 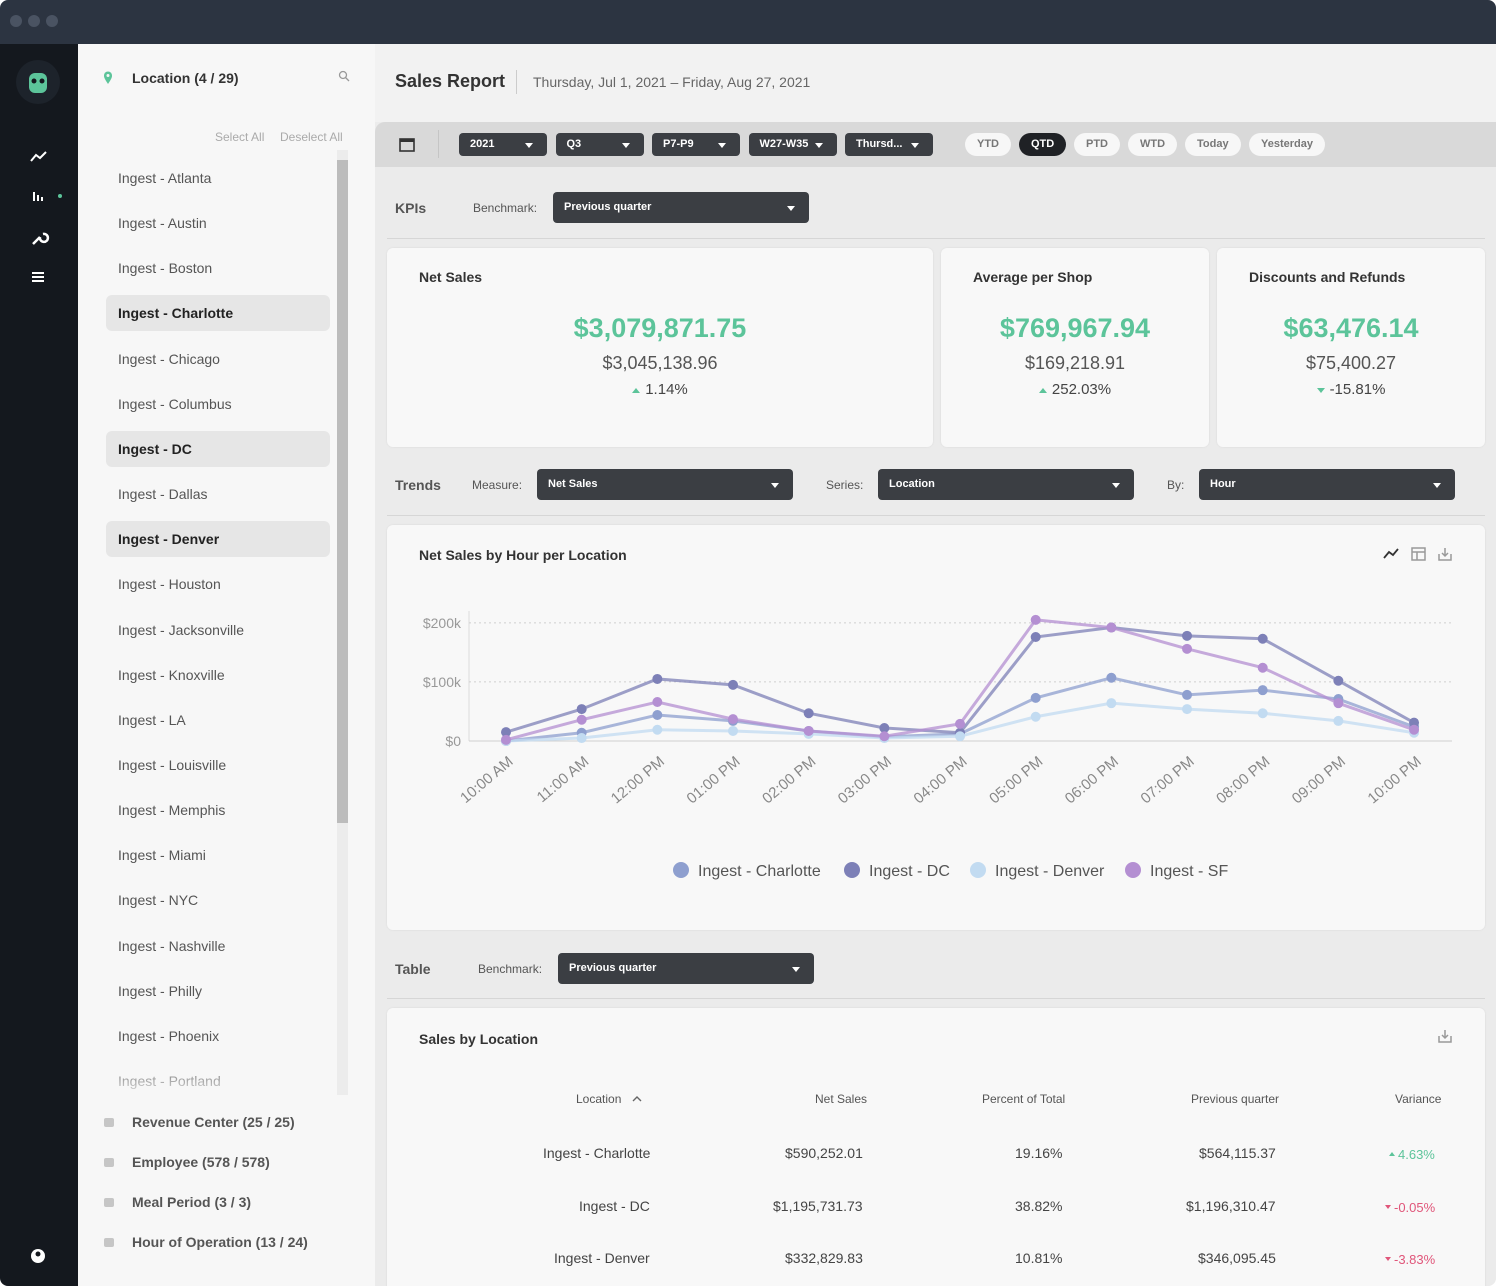 I want to click on dropdown-value: Hour, so click(x=1223, y=484).